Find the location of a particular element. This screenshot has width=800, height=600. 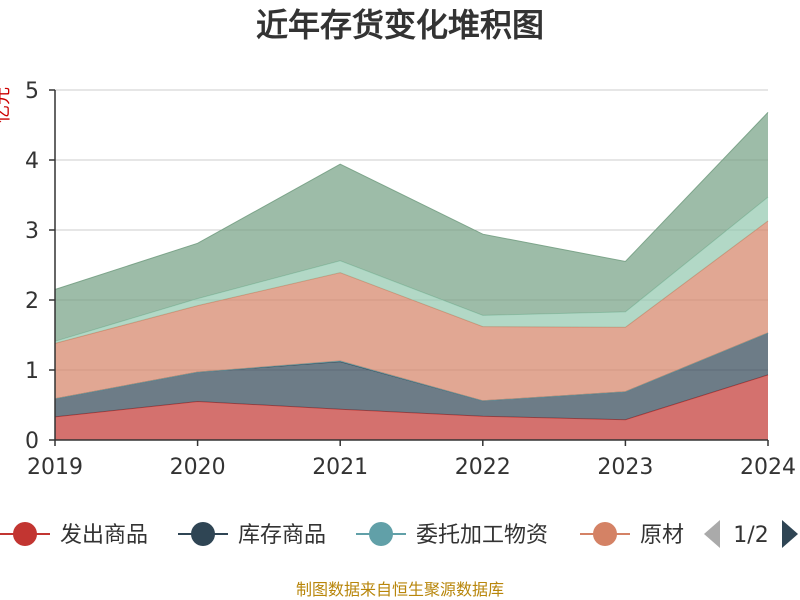

legend-label: 原材 is located at coordinates (662, 535).